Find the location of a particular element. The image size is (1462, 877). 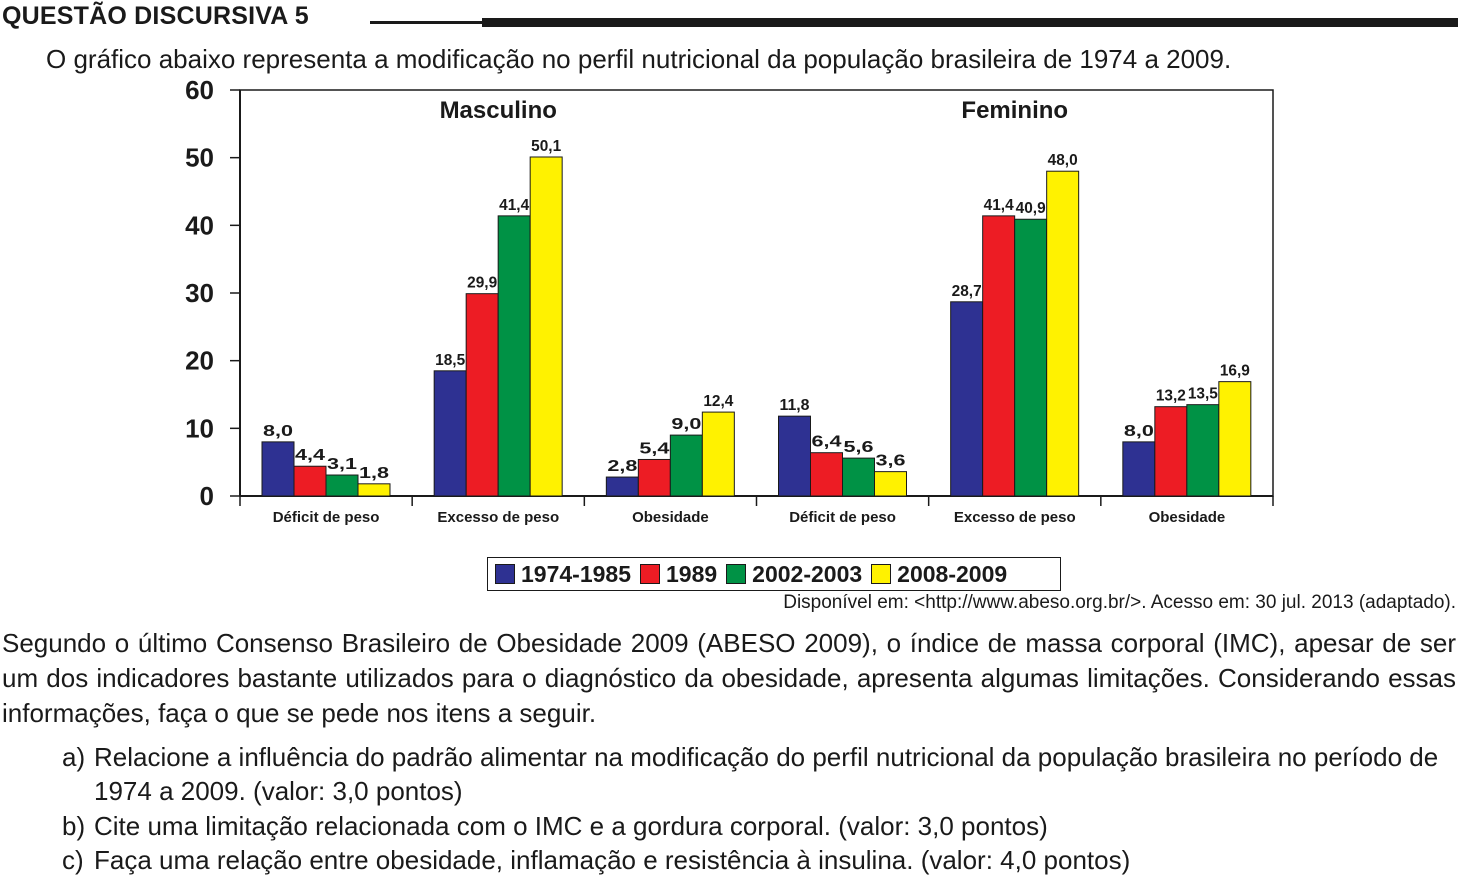

value-label: 2,8 is located at coordinates (622, 466).